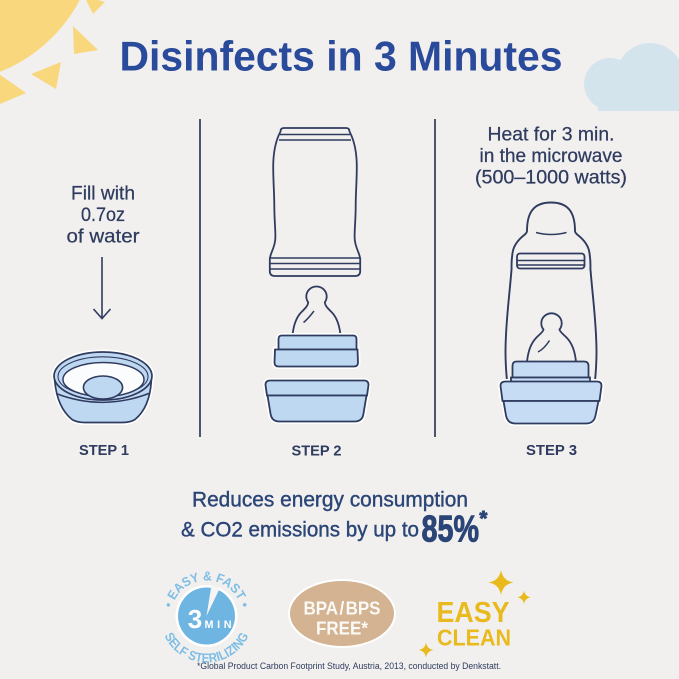  What do you see at coordinates (342, 608) in the screenshot?
I see `svg-text: BPA / BPS` at bounding box center [342, 608].